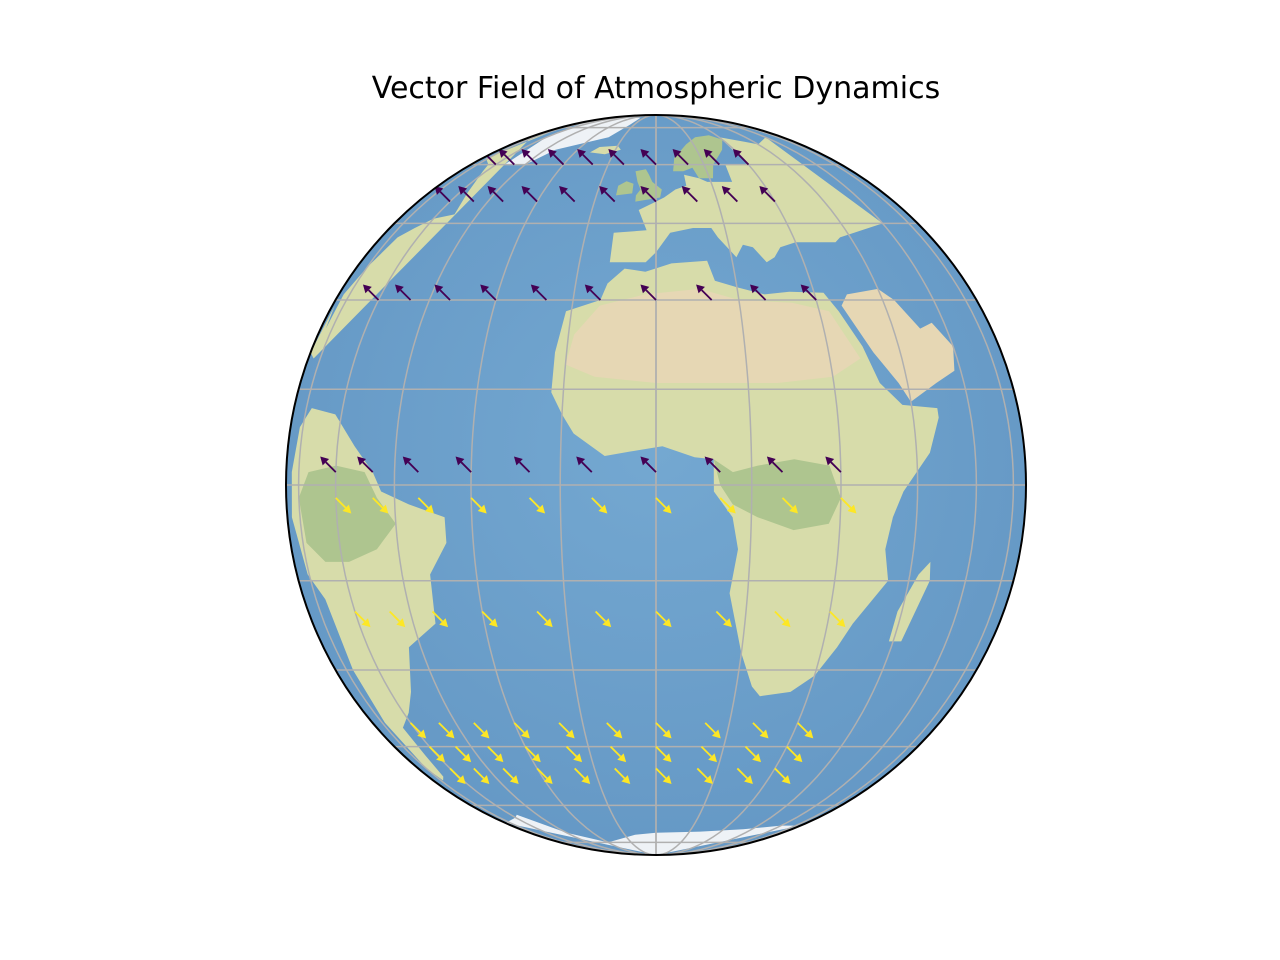  I want to click on uk-land, so click(648, 185).